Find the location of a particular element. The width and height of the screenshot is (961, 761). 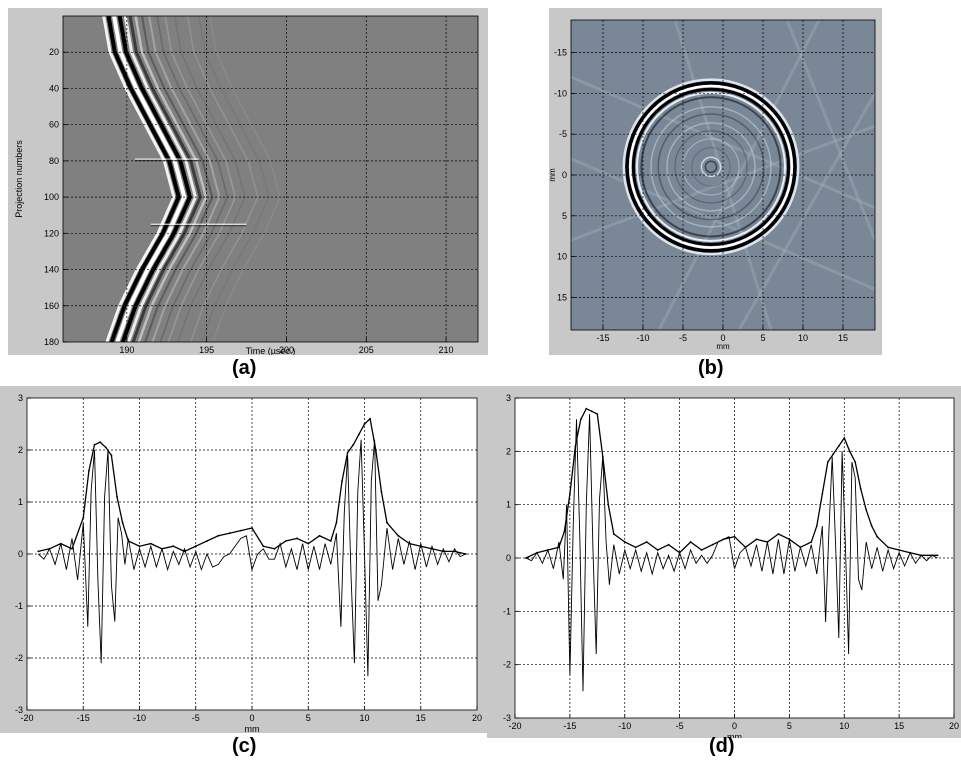

x-tick-label: -20 is located at coordinates (514, 726).